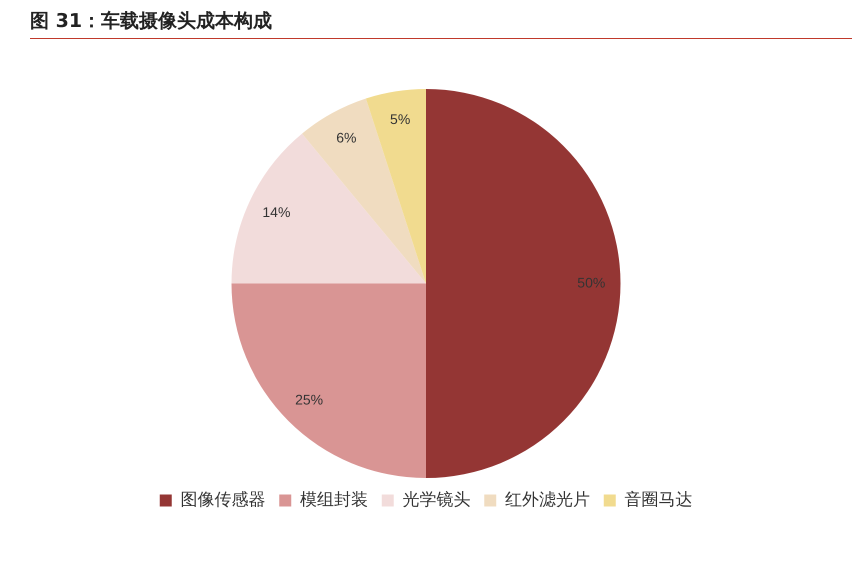  I want to click on data-label: 5%, so click(400, 119).